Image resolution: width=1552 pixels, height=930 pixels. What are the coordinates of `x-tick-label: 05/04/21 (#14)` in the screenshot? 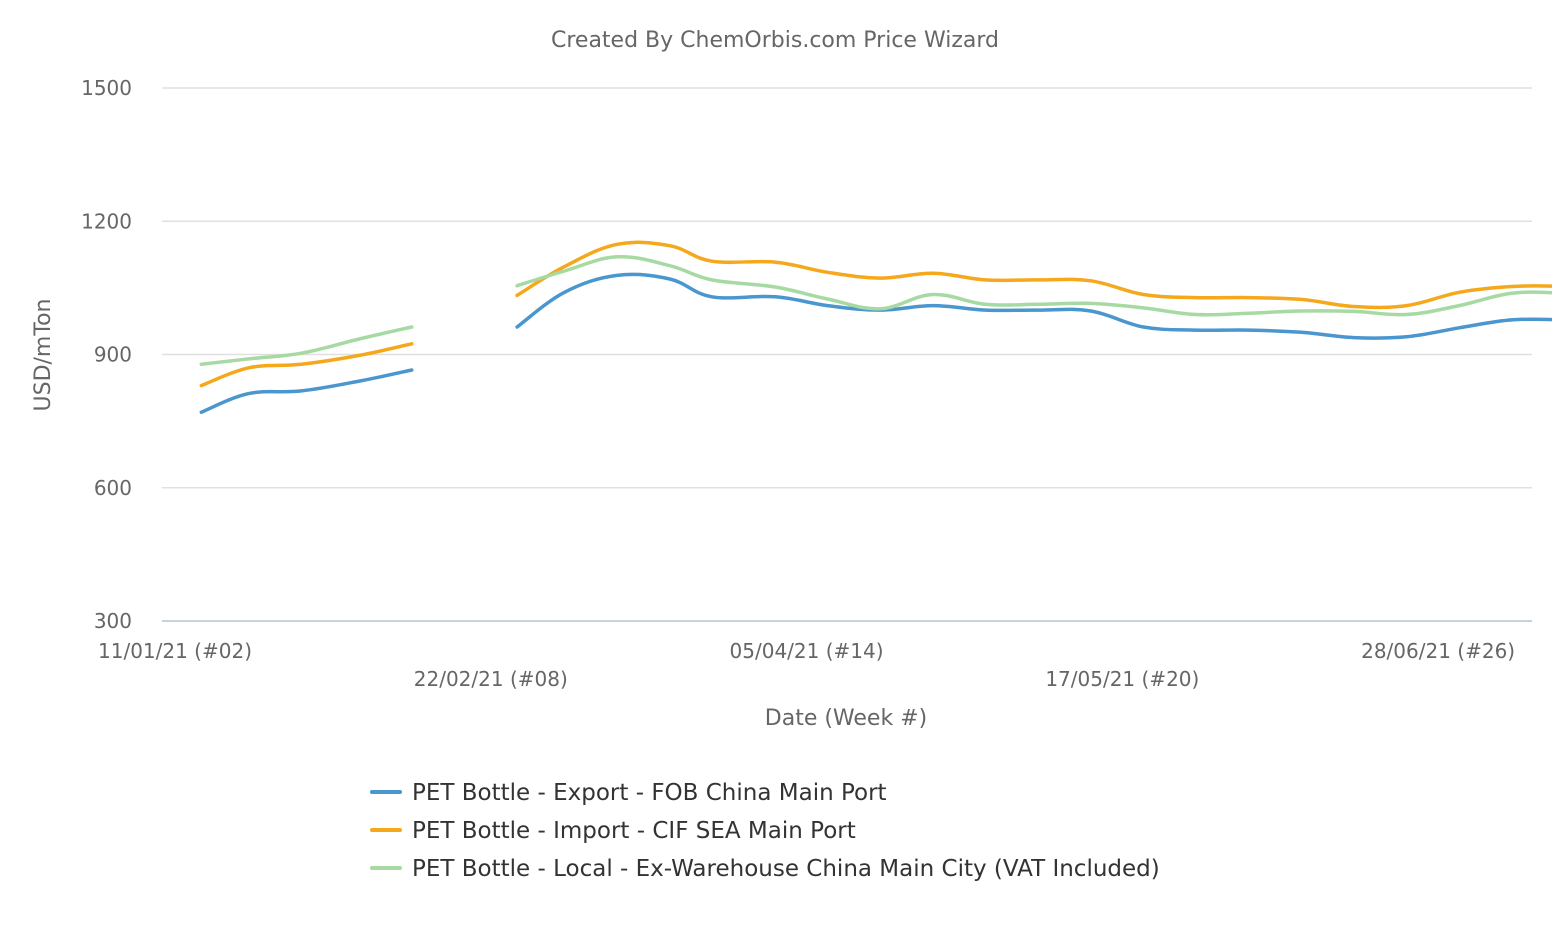 It's located at (807, 651).